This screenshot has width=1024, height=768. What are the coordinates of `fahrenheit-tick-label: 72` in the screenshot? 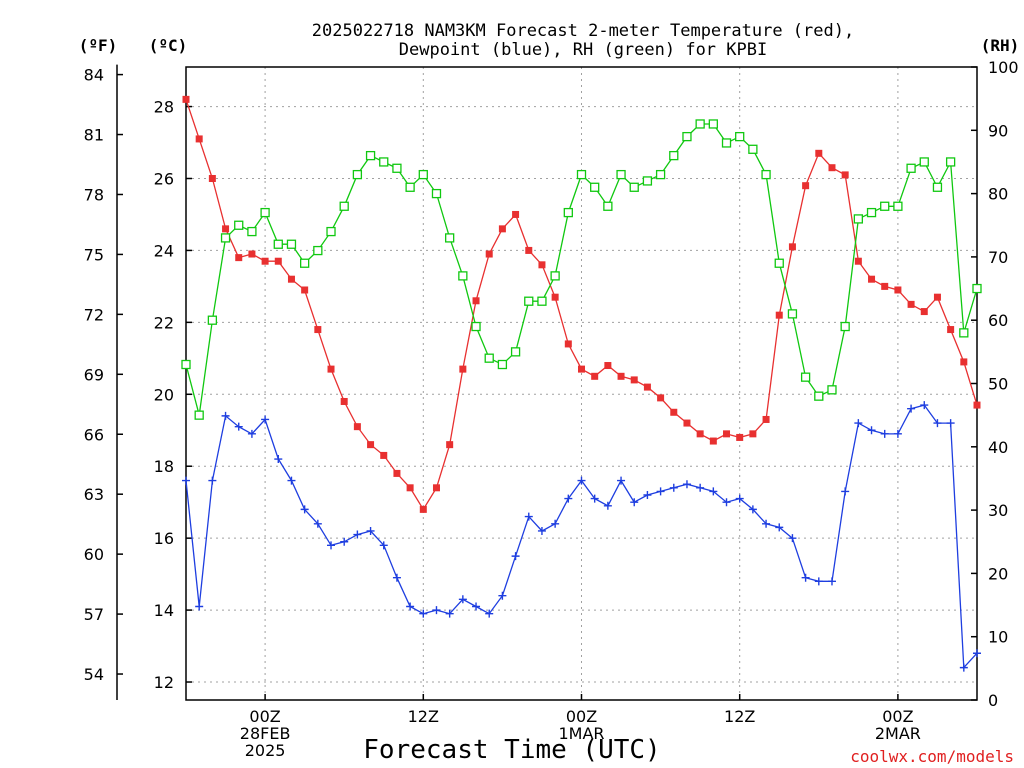 It's located at (94, 314).